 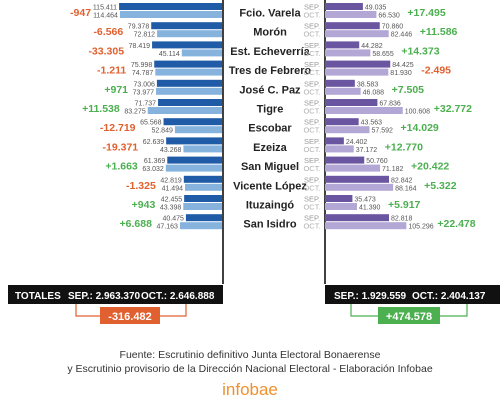 I want to click on municipality-label: San Isidro, so click(x=269, y=225).